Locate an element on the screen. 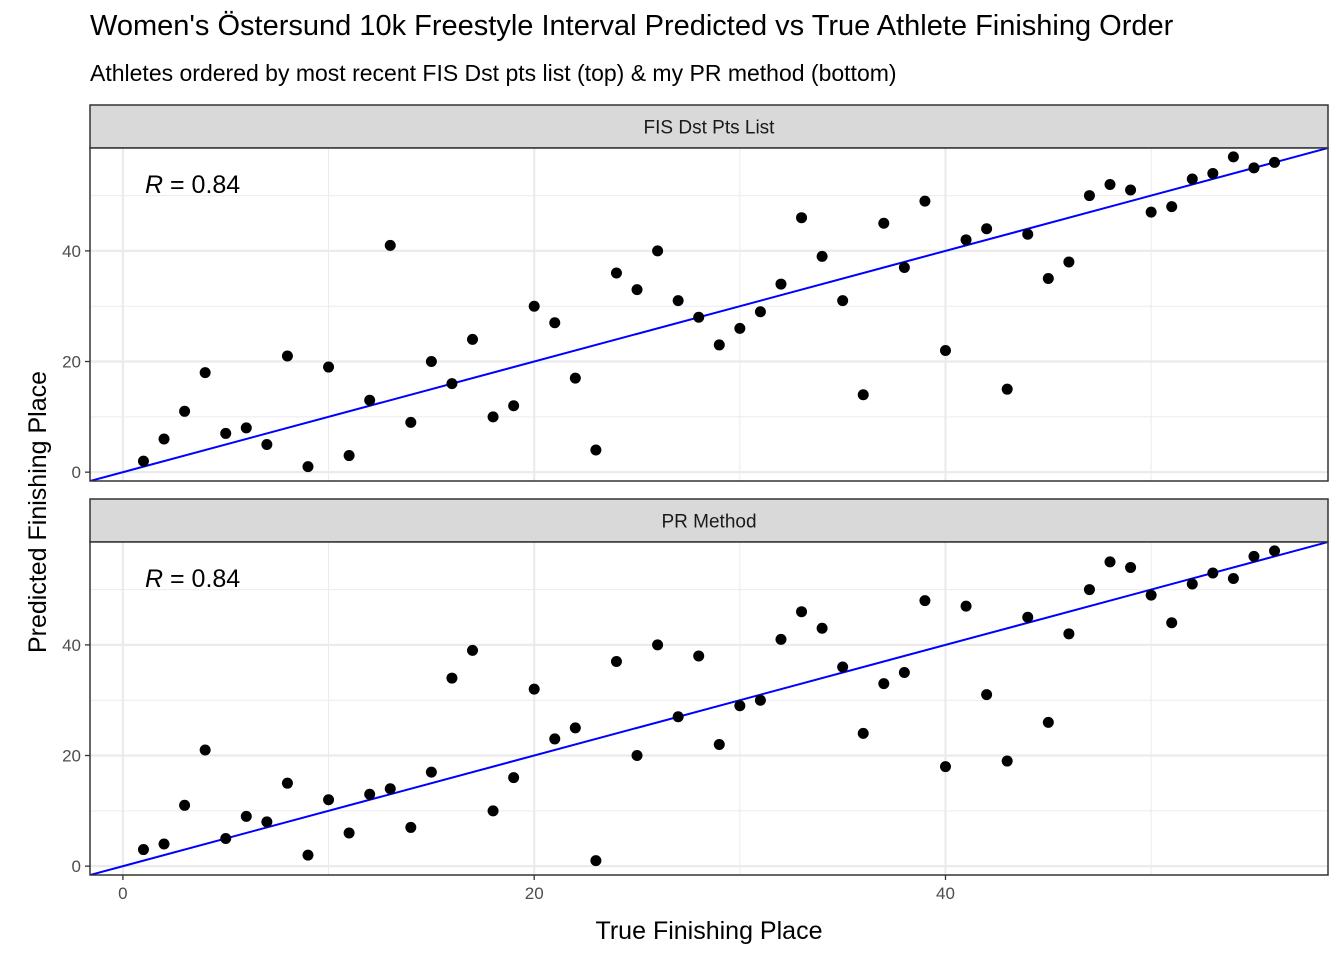  facet-strip is located at coordinates (709, 520).